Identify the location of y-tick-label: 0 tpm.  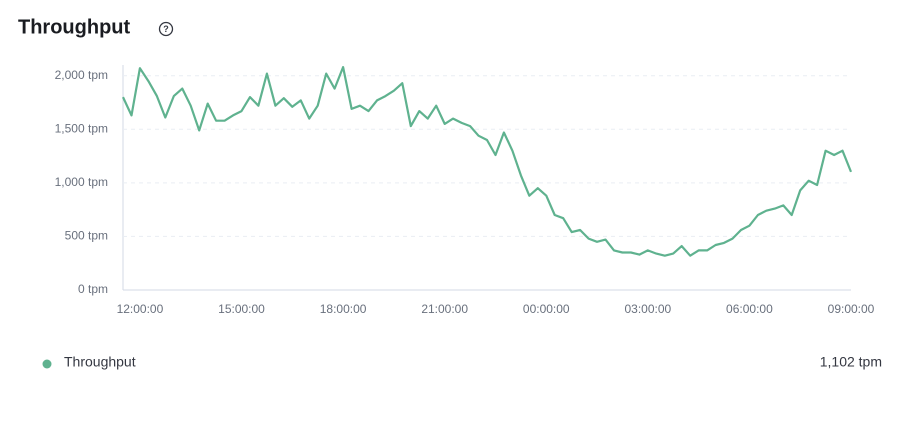
(93, 289).